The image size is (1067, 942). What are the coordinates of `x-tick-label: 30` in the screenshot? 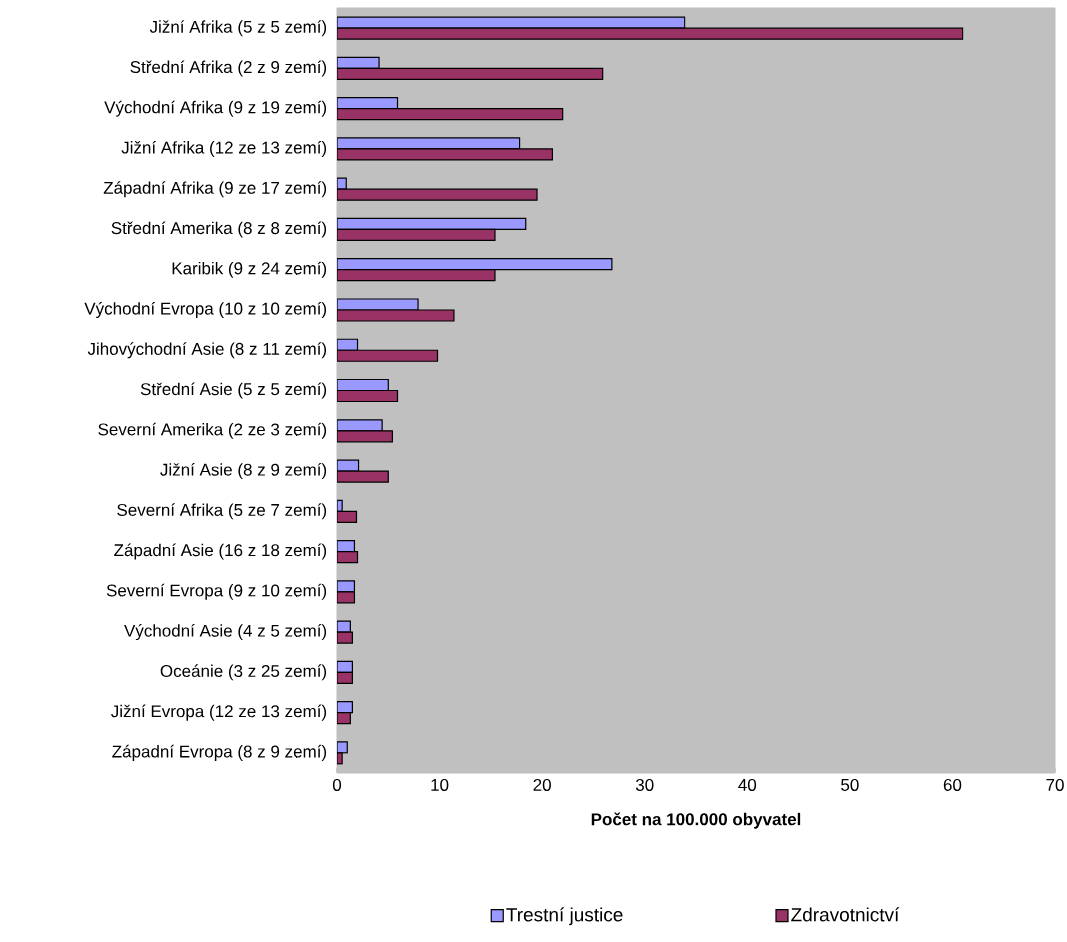 It's located at (644, 784).